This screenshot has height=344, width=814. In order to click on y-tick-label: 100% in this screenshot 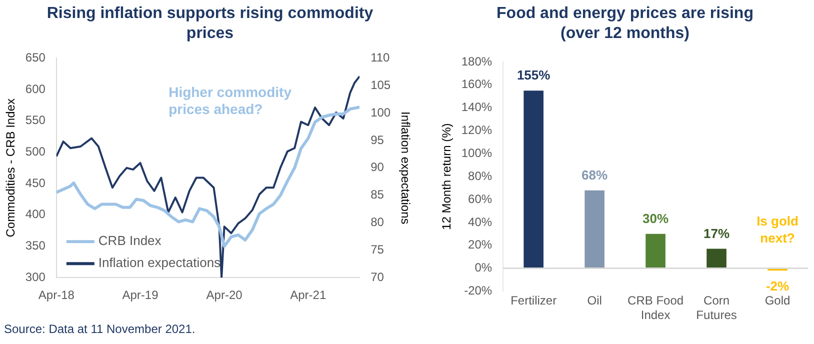, I will do `click(476, 153)`.